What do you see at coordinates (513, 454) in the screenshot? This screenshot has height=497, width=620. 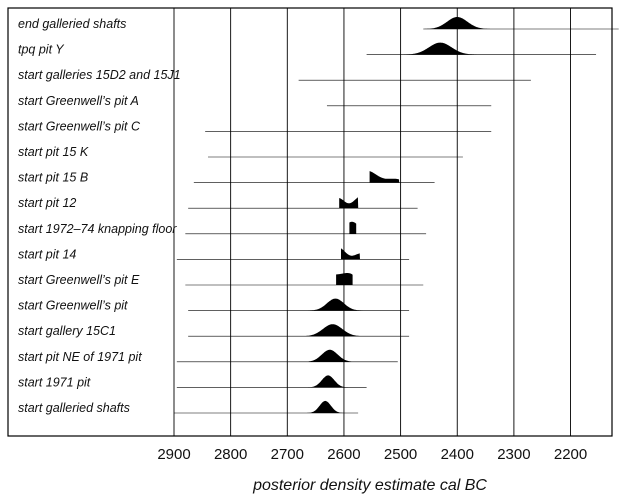 I see `x-tick-label: 2300` at bounding box center [513, 454].